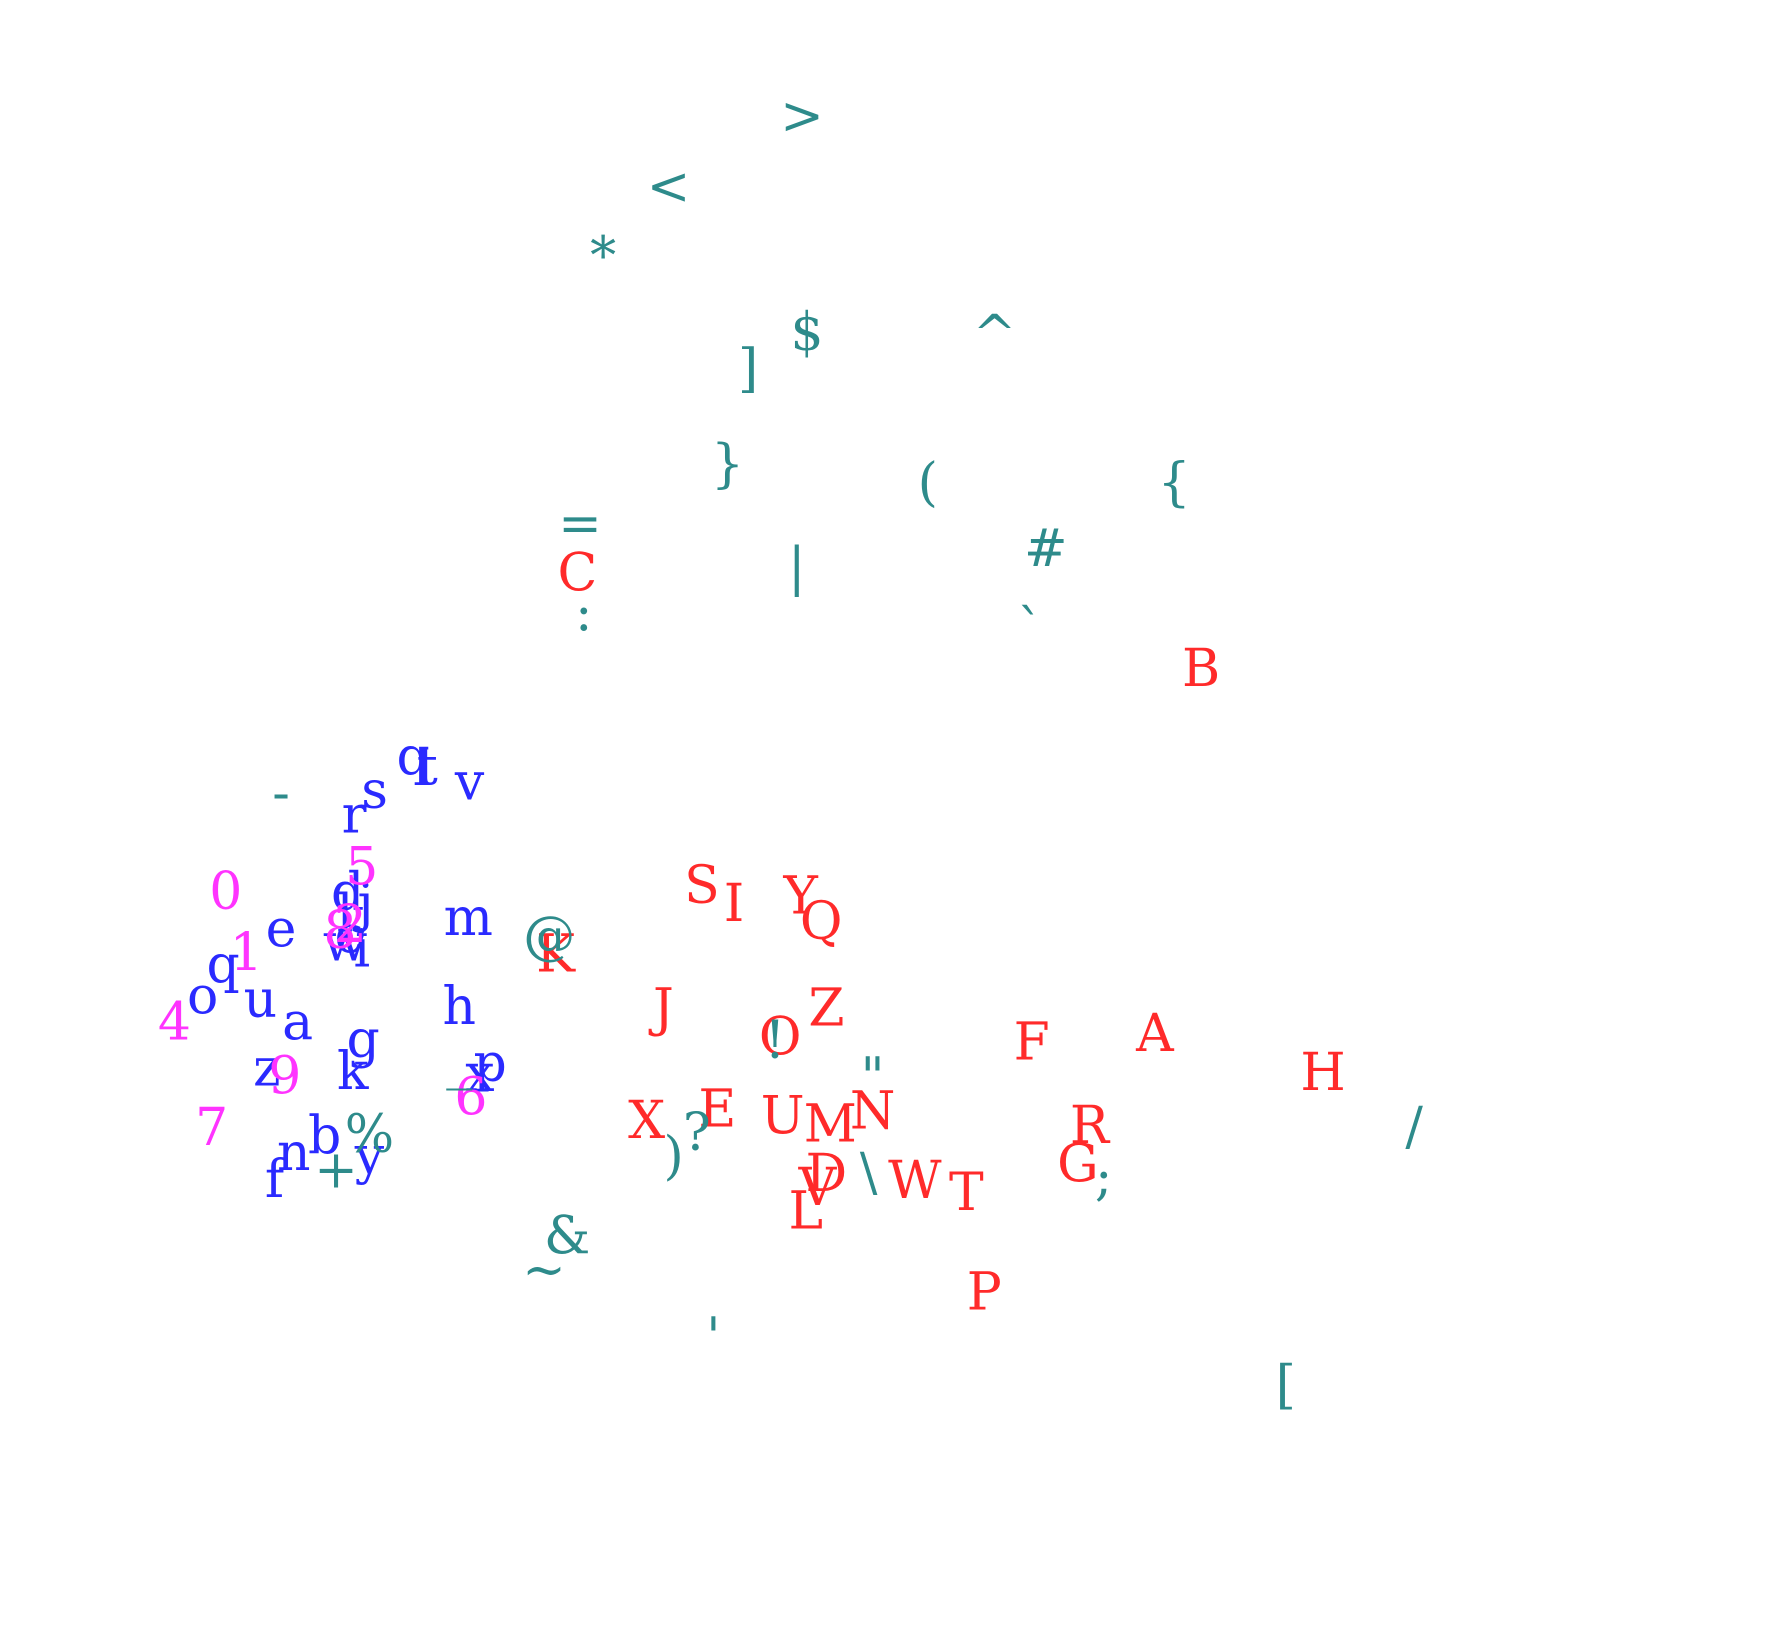 Image resolution: width=1770 pixels, height=1638 pixels. I want to click on point-uppercase-3: D, so click(827, 1174).